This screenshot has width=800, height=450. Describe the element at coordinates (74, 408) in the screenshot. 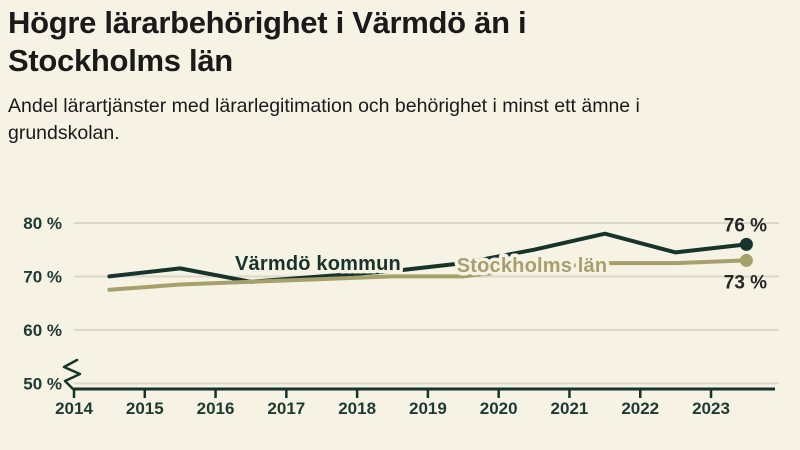

I see `x-tick-label-2014: 2014` at that location.